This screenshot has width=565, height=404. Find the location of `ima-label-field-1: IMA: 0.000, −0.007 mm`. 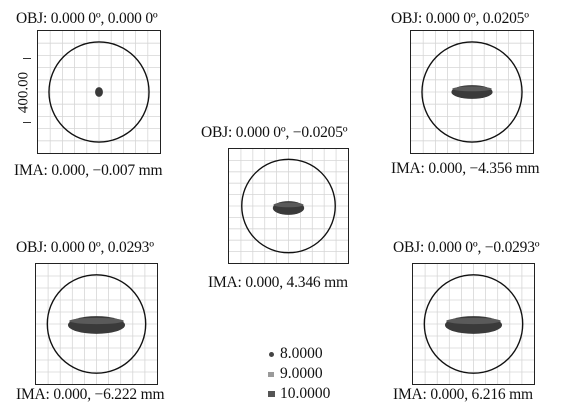

ima-label-field-1: IMA: 0.000, −0.007 mm is located at coordinates (88, 170).